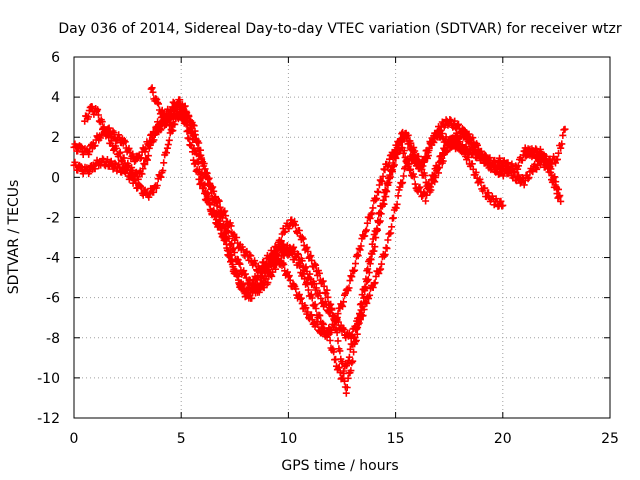  Describe the element at coordinates (181, 439) in the screenshot. I see `x-tick-label: 5` at that location.